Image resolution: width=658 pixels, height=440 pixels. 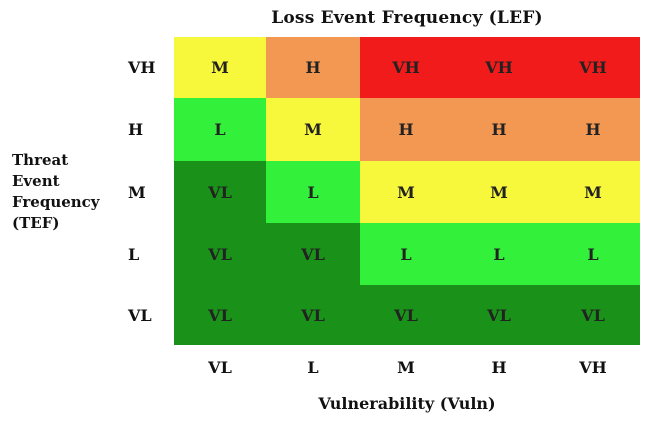 I want to click on col-label: VH, so click(x=593, y=367).